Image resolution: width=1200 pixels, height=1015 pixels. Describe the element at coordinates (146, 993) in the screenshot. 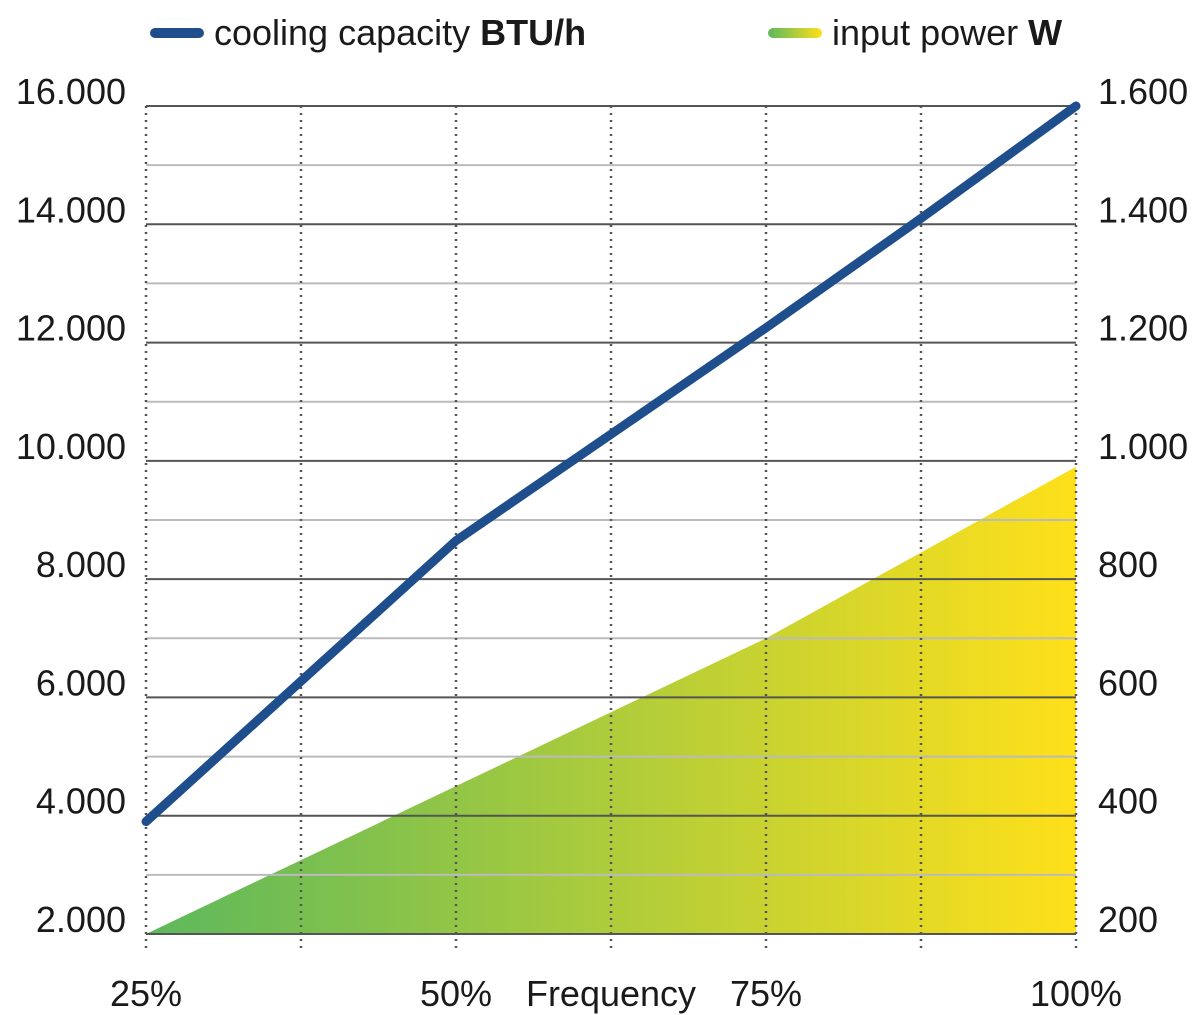

I see `x-axis-tick-label: 25%` at that location.